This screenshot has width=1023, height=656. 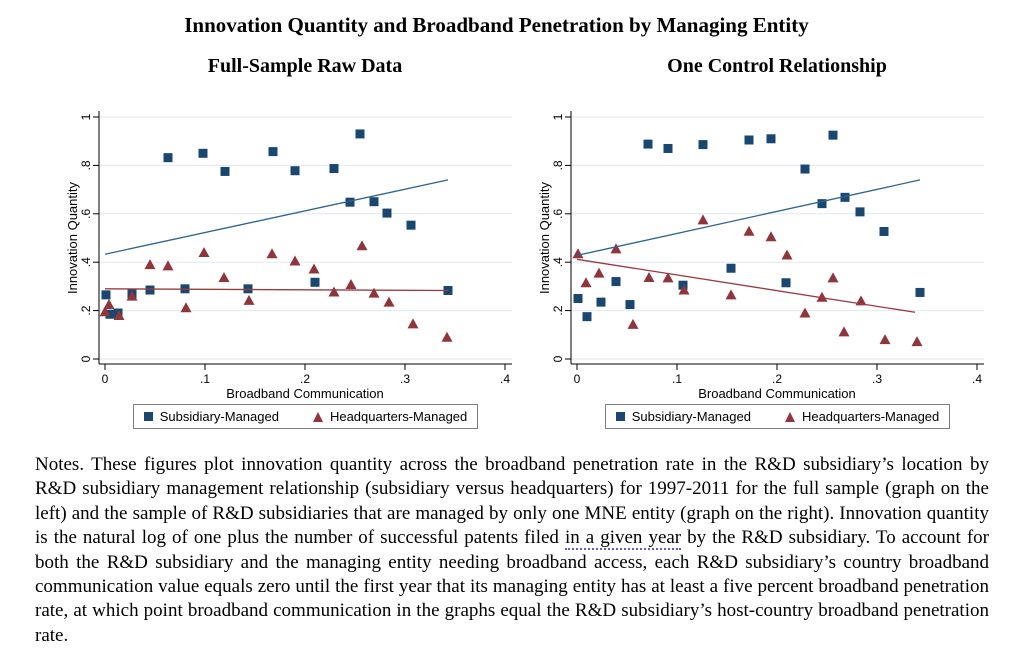 What do you see at coordinates (777, 379) in the screenshot?
I see `x-tick-label: .2` at bounding box center [777, 379].